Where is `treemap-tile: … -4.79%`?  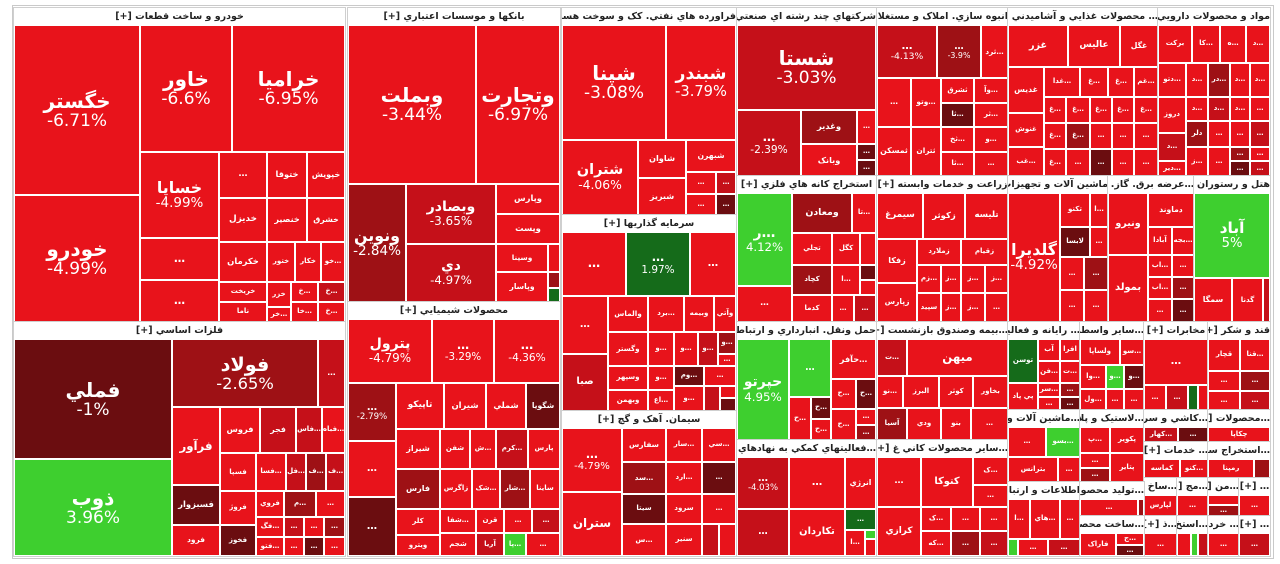 treemap-tile: … -4.79% is located at coordinates (592, 460).